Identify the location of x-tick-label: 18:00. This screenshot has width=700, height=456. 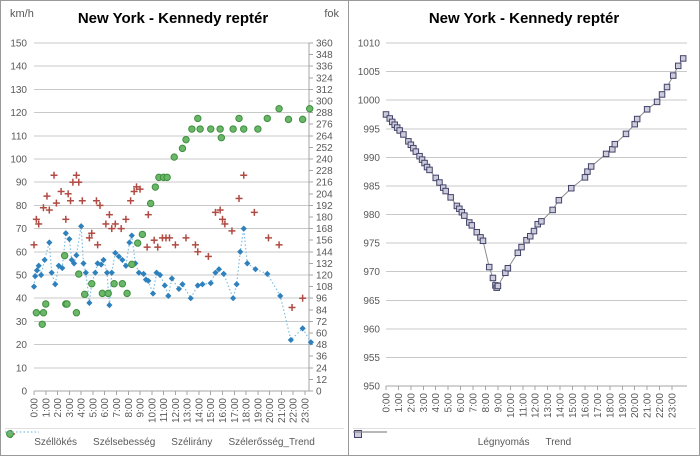
(247, 410).